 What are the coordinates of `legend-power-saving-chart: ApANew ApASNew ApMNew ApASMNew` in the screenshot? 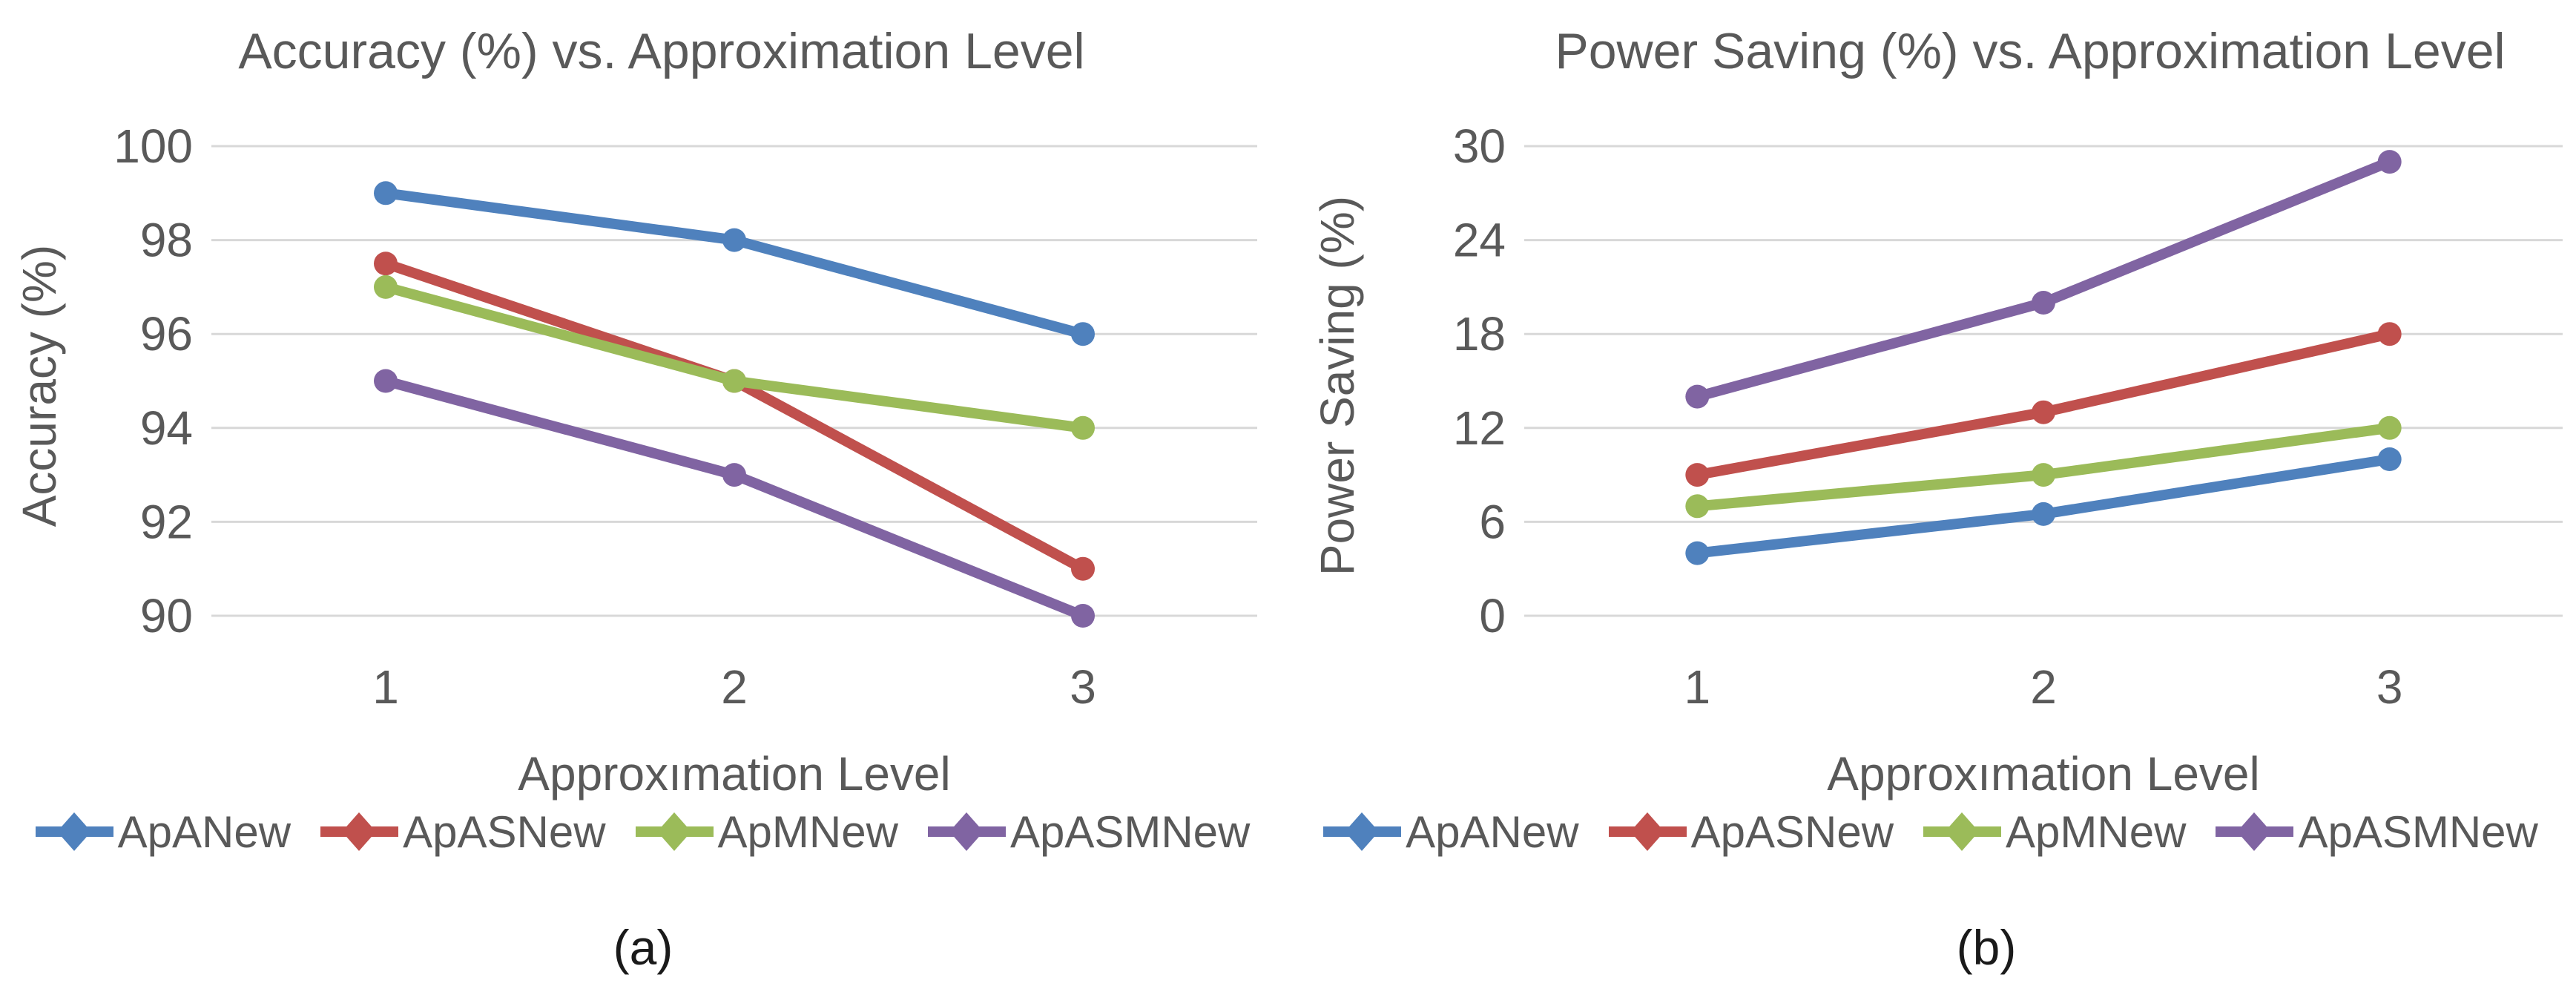 It's located at (1931, 832).